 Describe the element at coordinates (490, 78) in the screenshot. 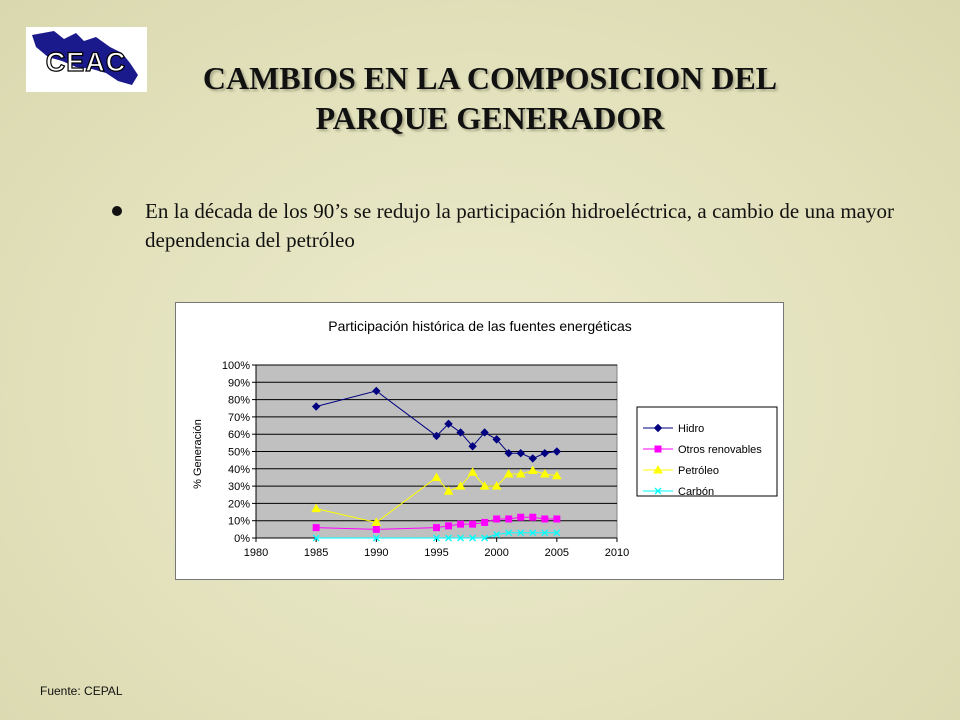

I see `title-line-1: CAMBIOS EN LA COMPOSICION DEL` at that location.